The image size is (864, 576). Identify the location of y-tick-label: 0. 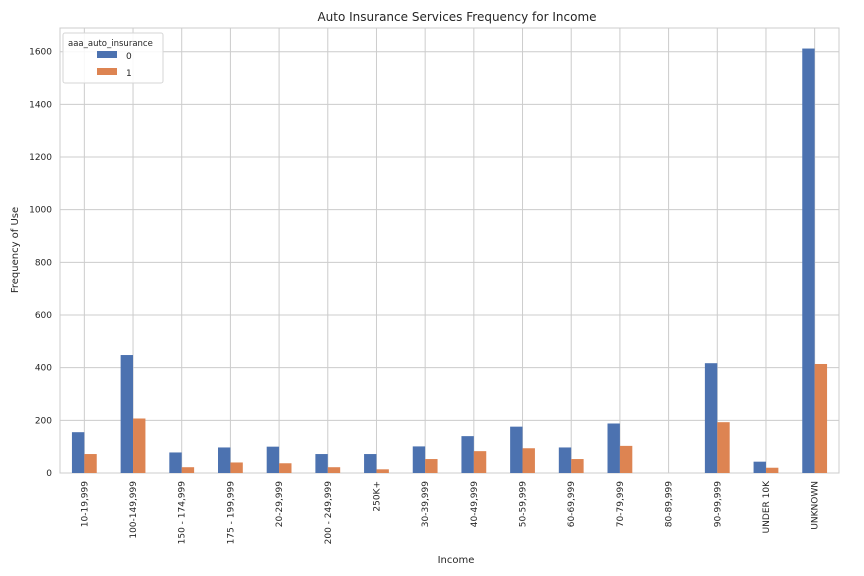
(49, 474).